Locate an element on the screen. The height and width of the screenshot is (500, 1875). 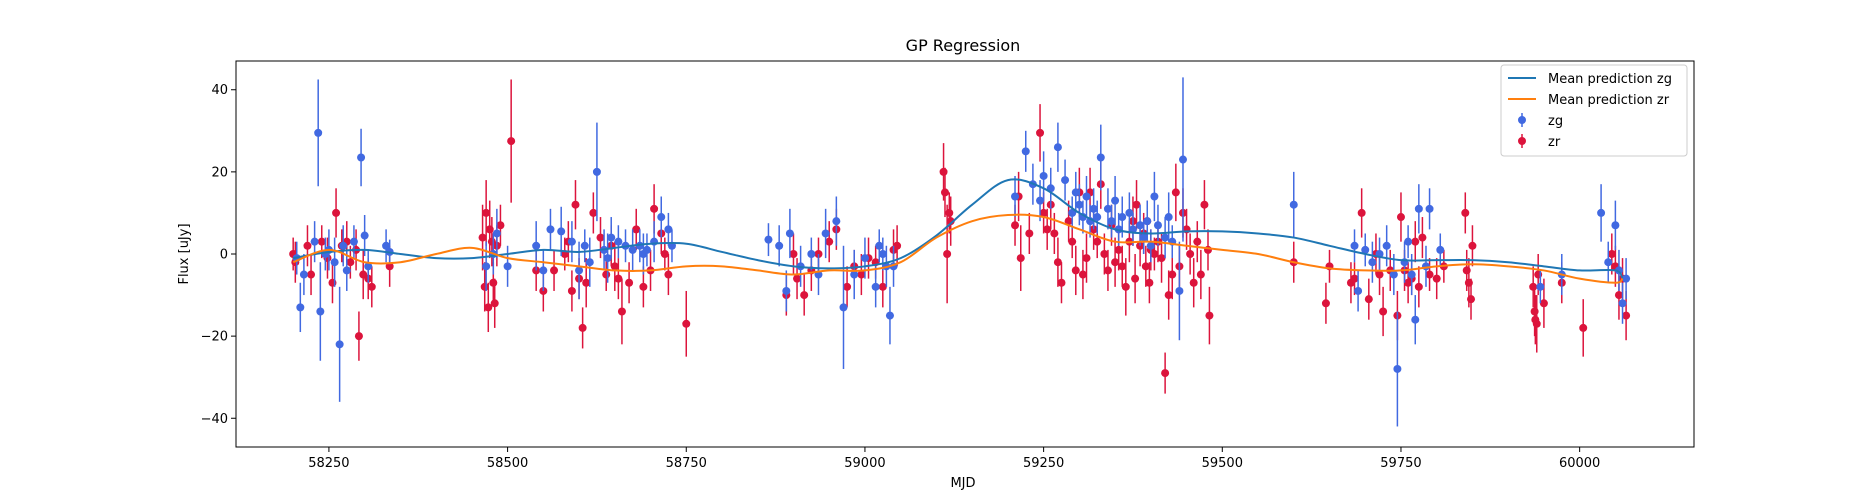
x-tick-label: 59500 is located at coordinates (1222, 463).